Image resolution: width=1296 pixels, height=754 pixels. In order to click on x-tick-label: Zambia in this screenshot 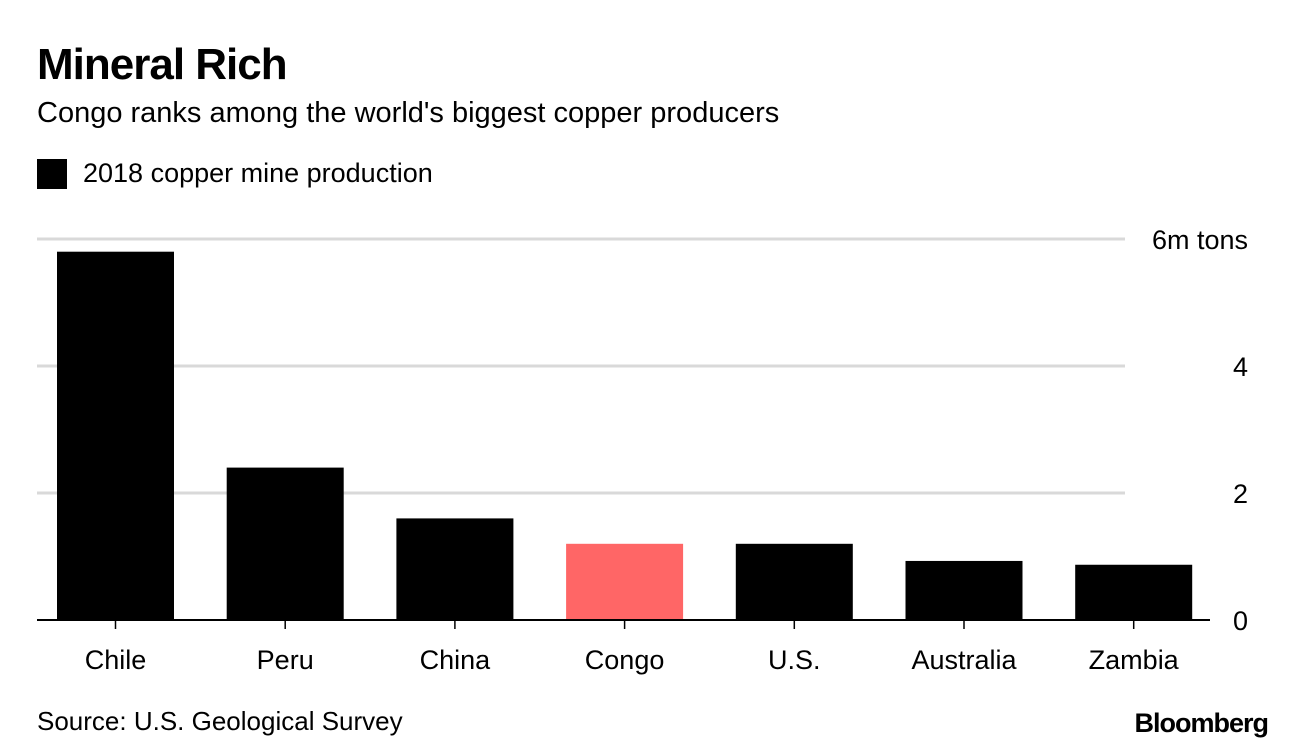, I will do `click(1134, 660)`.